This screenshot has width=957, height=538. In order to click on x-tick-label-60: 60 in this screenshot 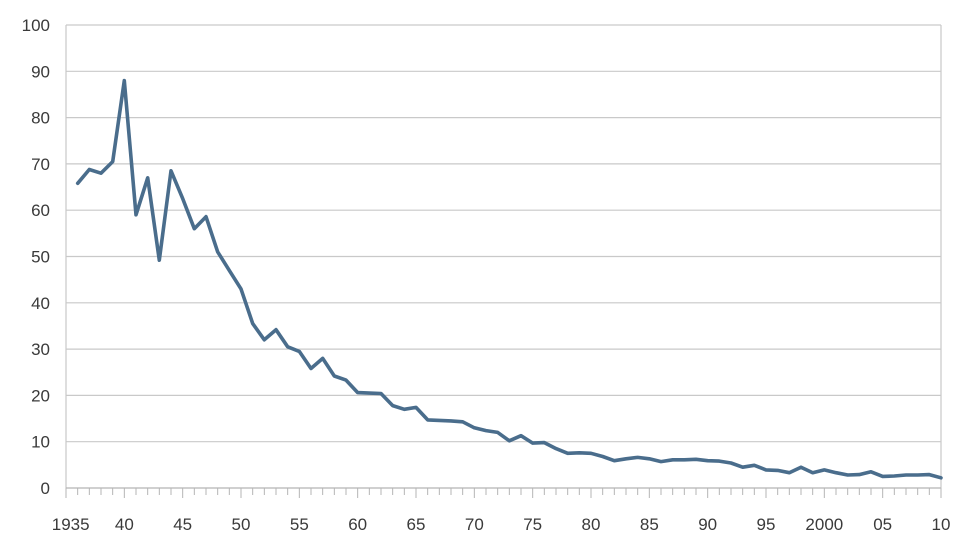, I will do `click(357, 524)`.